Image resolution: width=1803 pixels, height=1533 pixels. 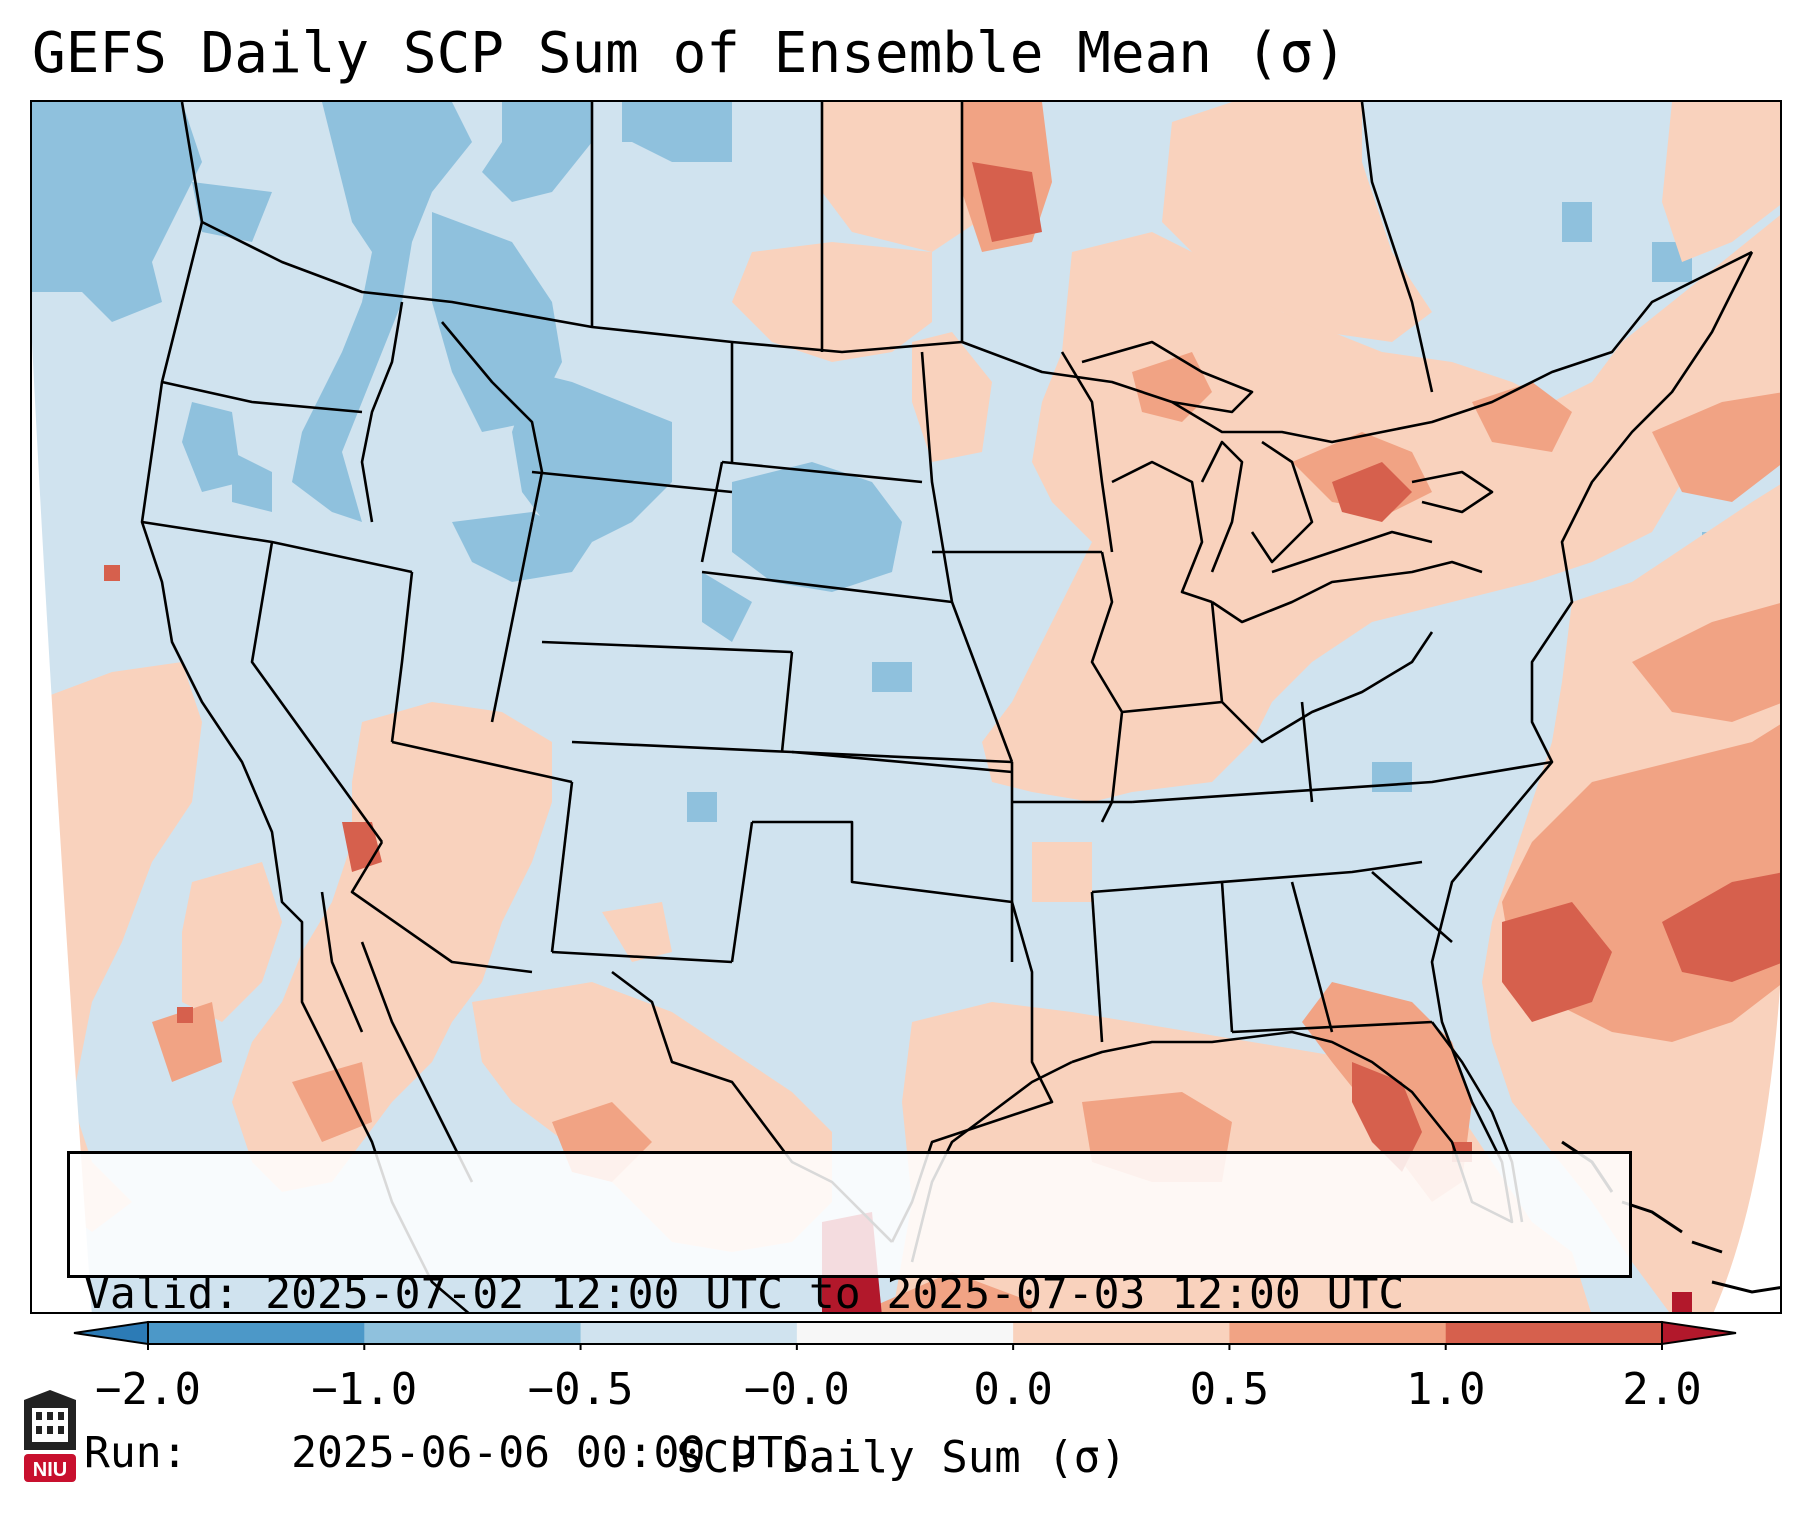 What do you see at coordinates (796, 1389) in the screenshot?
I see `colorbar-tick-label: −0.0` at bounding box center [796, 1389].